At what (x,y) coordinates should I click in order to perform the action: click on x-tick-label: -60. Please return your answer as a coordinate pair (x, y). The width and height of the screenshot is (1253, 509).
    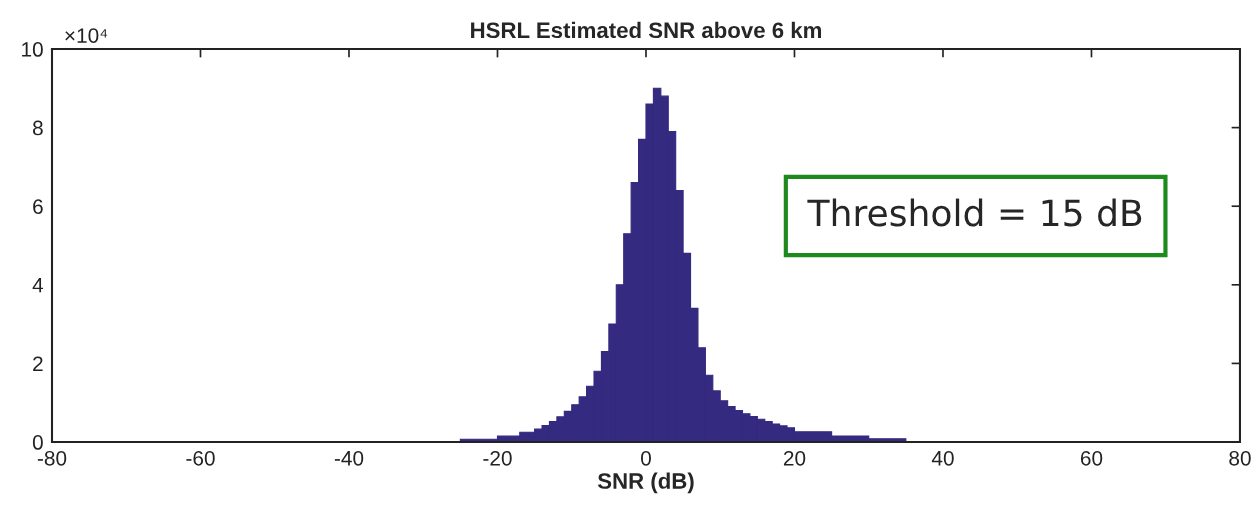
    Looking at the image, I should click on (200, 458).